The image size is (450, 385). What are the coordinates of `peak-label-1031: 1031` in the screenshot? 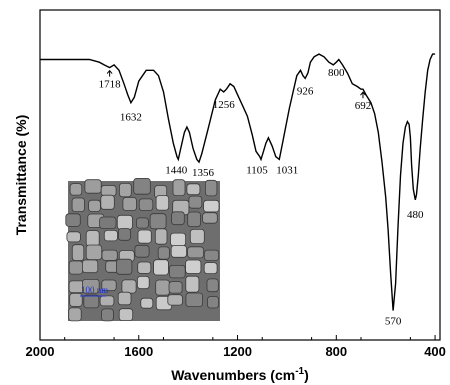 It's located at (287, 170).